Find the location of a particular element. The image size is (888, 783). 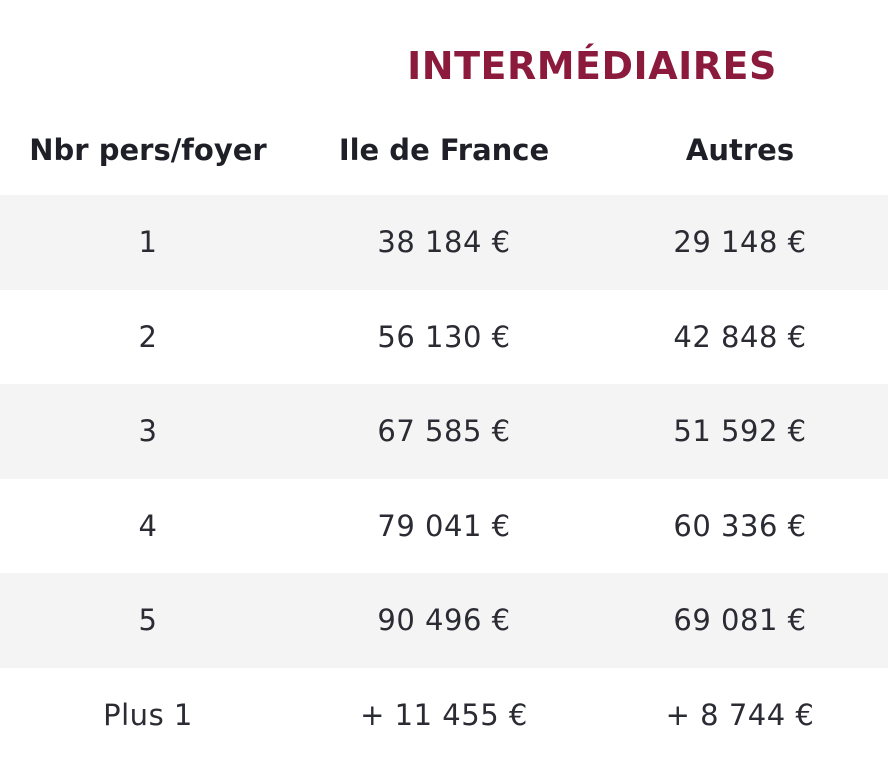

household-size-cell: 3 is located at coordinates (148, 431).